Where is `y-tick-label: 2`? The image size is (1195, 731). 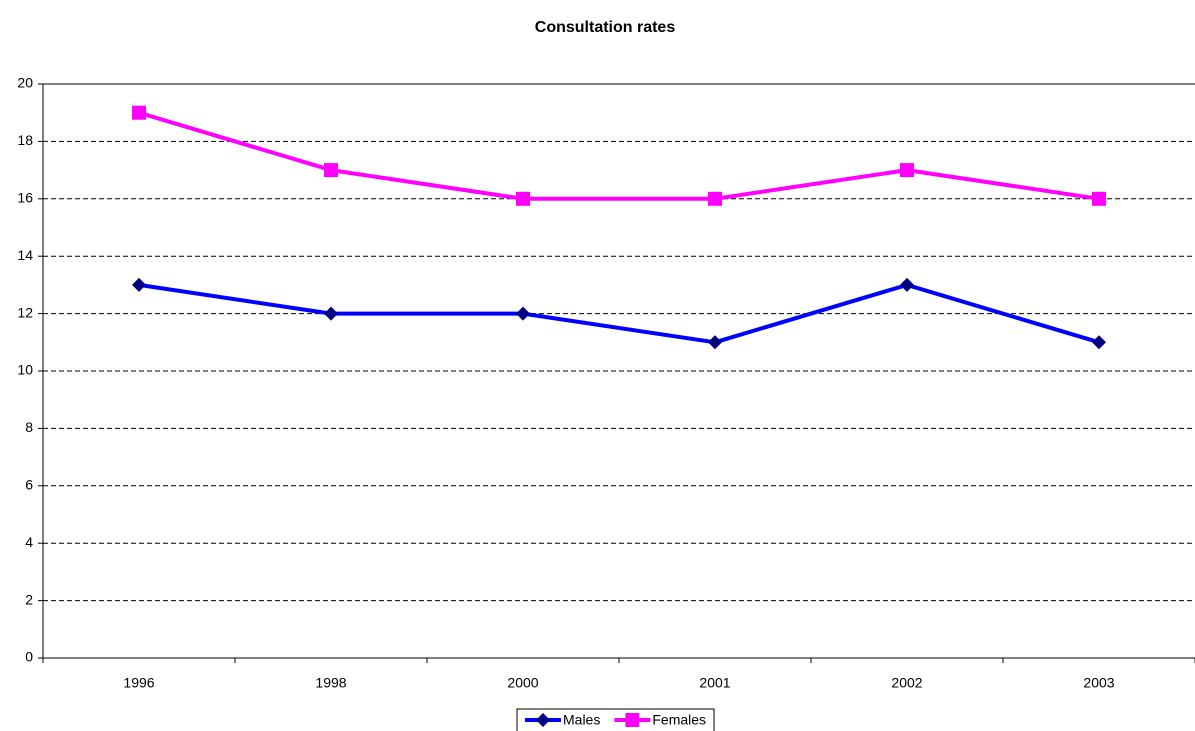 y-tick-label: 2 is located at coordinates (29, 599).